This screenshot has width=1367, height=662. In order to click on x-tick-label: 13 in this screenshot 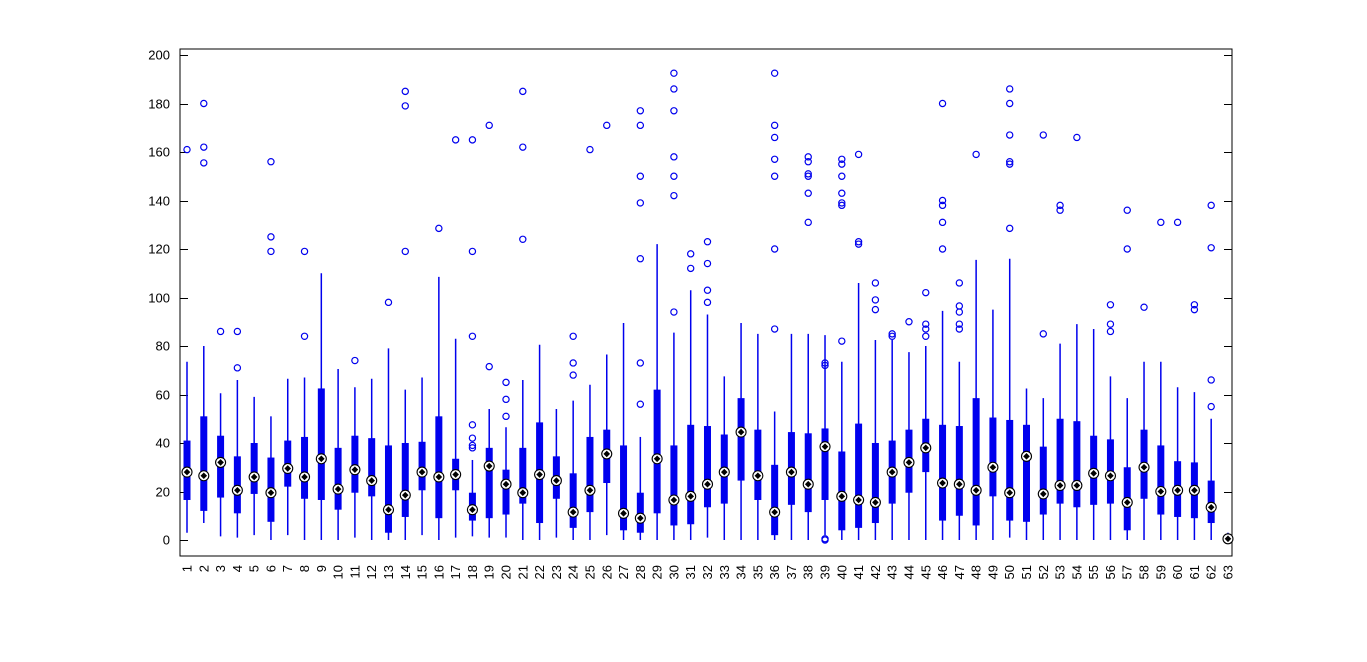, I will do `click(388, 572)`.